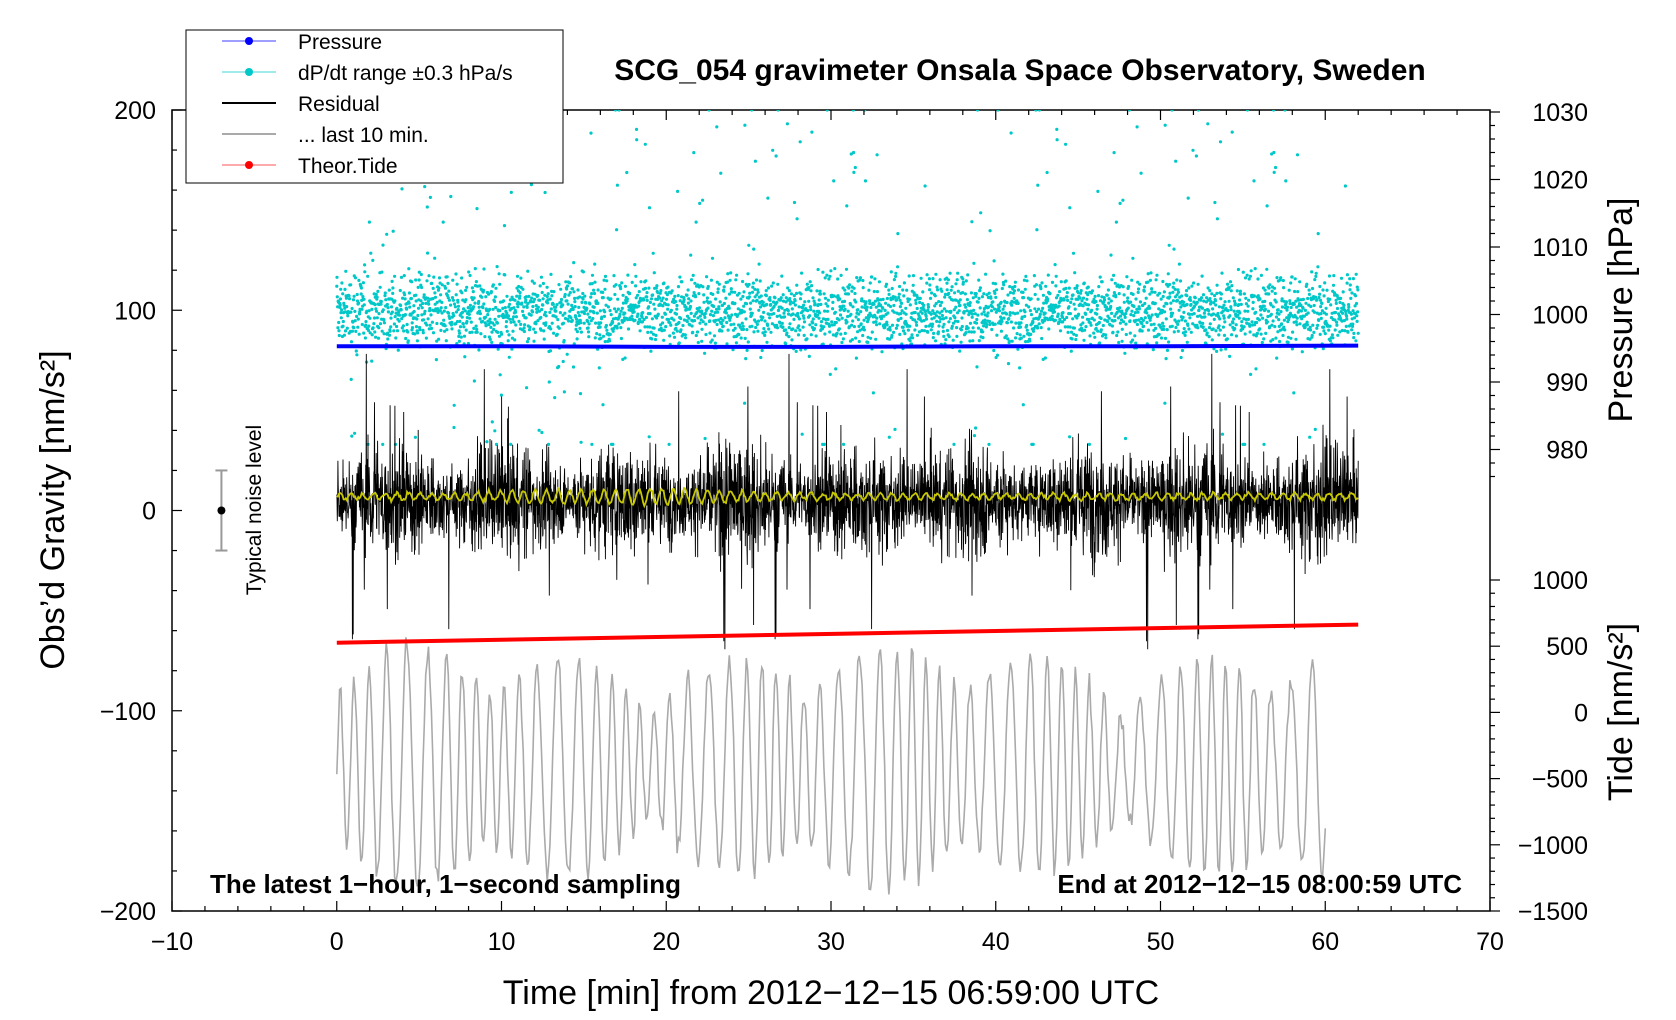 The image size is (1676, 1020). What do you see at coordinates (363, 135) in the screenshot?
I see `legend-label-last10: ... last 10 min.` at bounding box center [363, 135].